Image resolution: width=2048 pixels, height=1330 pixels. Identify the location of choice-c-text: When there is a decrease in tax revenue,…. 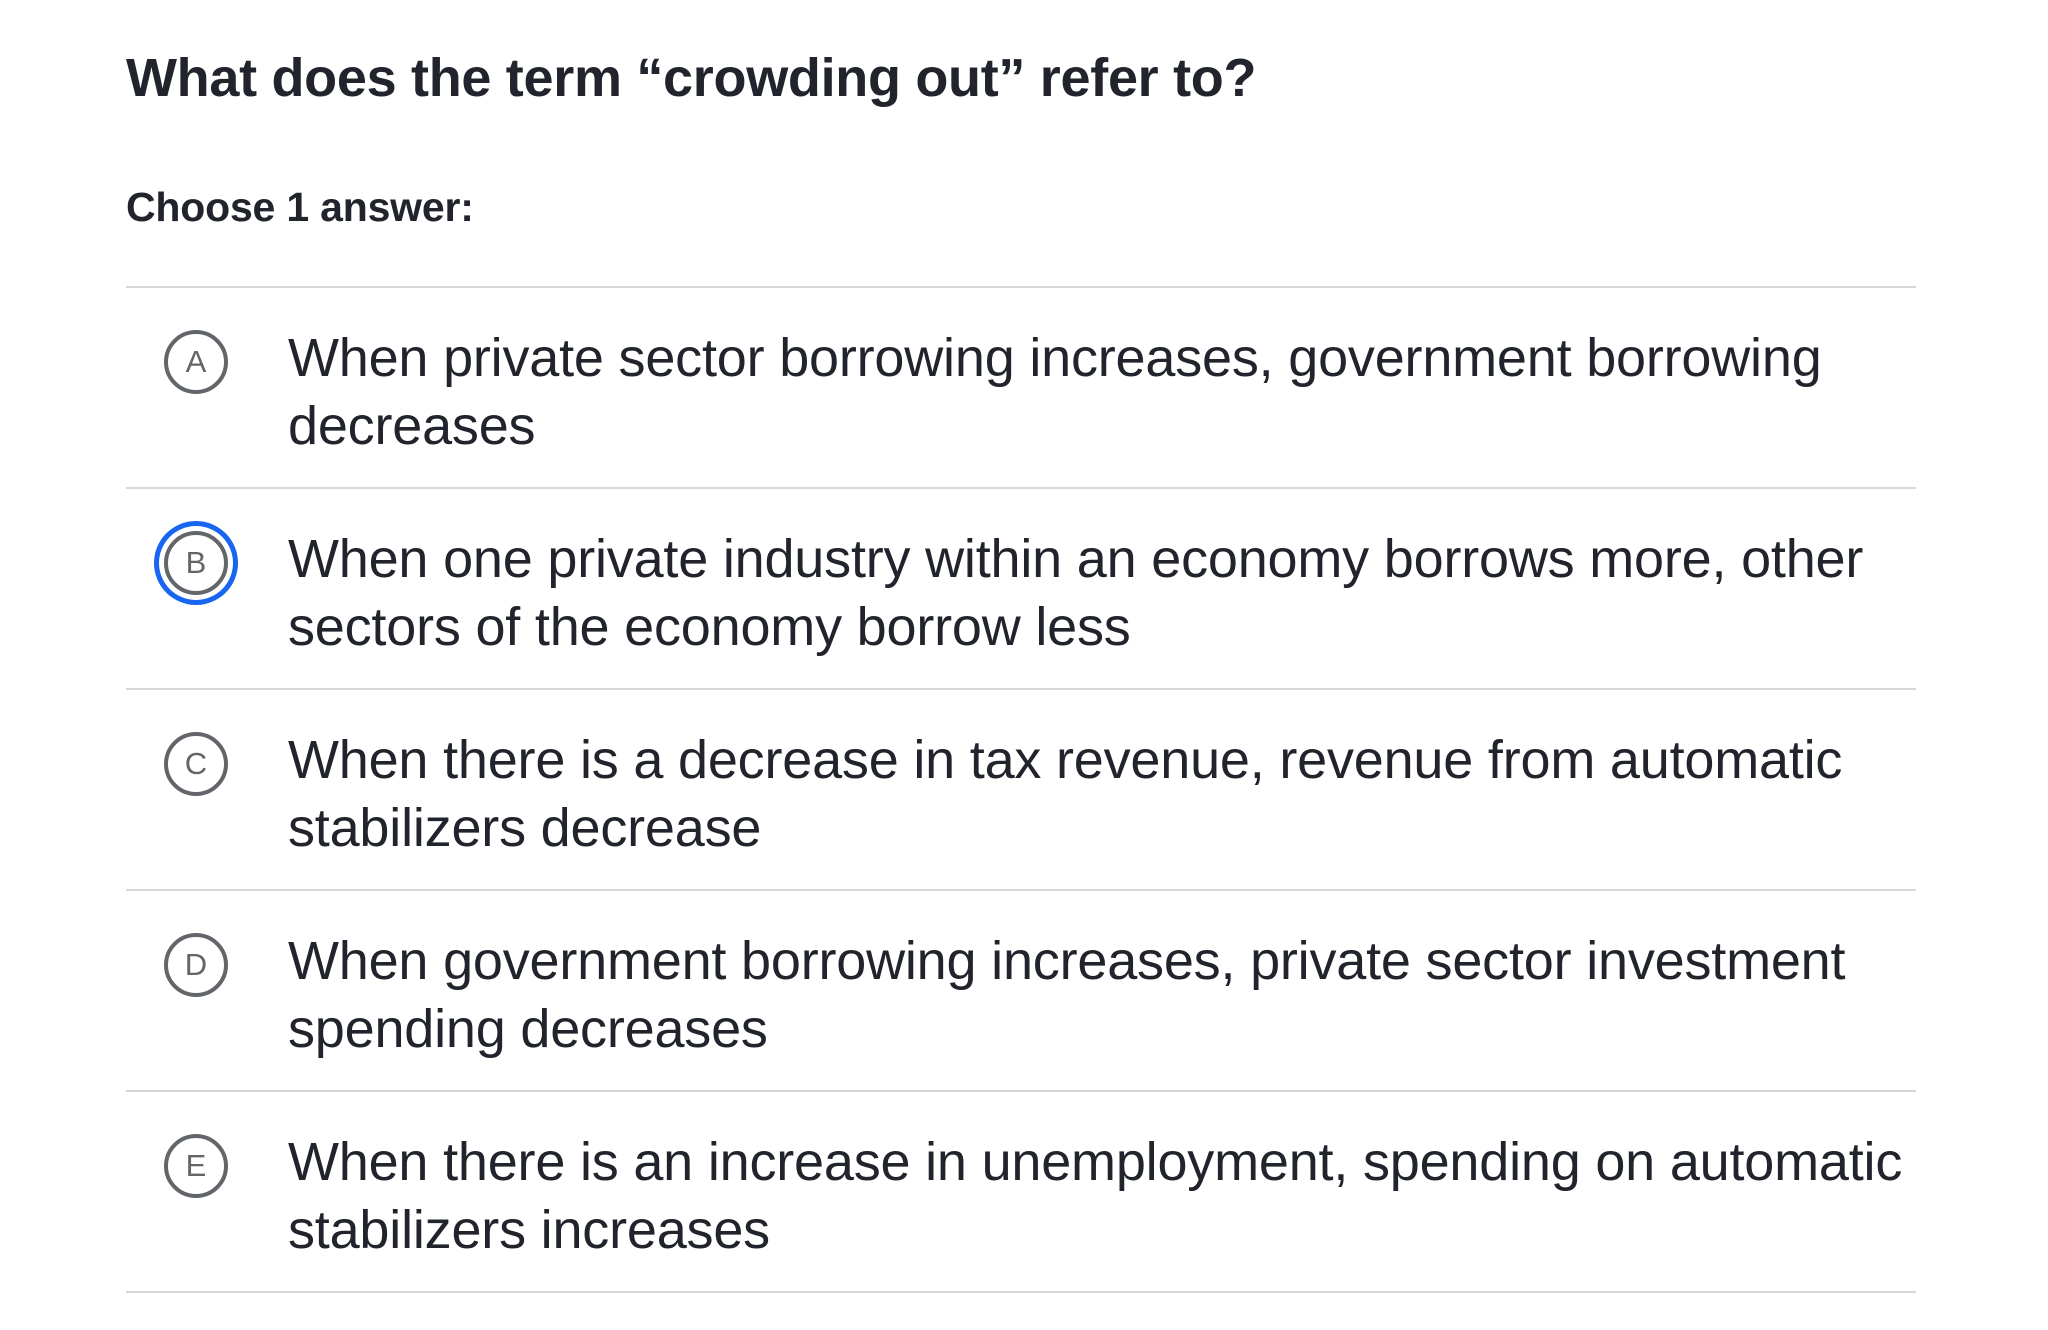
(1065, 794).